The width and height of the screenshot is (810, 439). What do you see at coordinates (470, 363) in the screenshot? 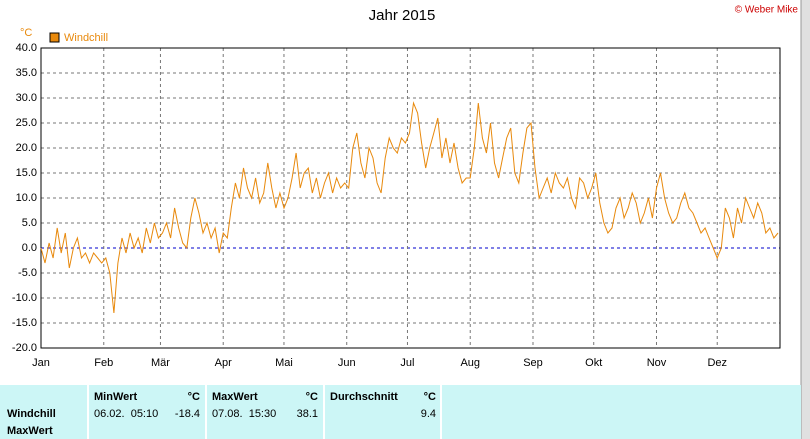
I see `x-tick-label: Aug` at bounding box center [470, 363].